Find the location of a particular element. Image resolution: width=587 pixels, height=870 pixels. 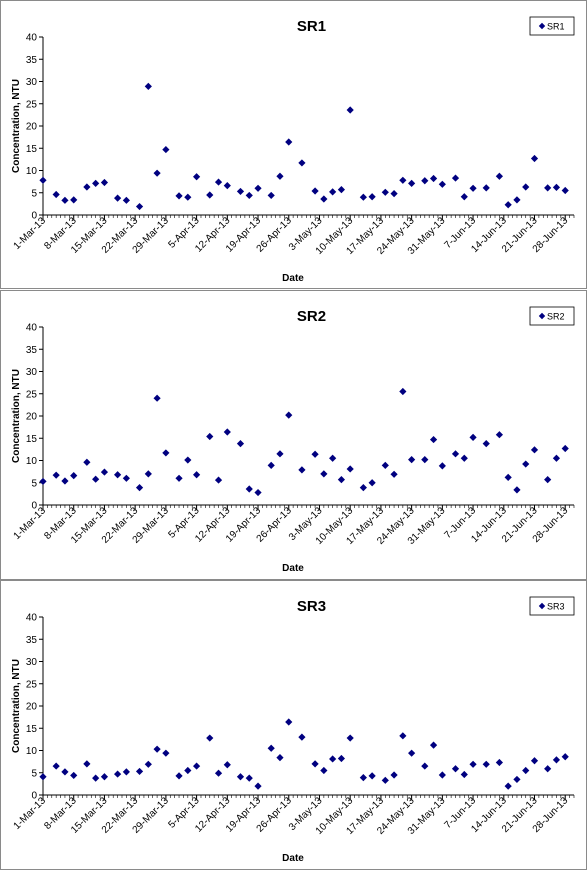

legend: SR1 is located at coordinates (552, 26).